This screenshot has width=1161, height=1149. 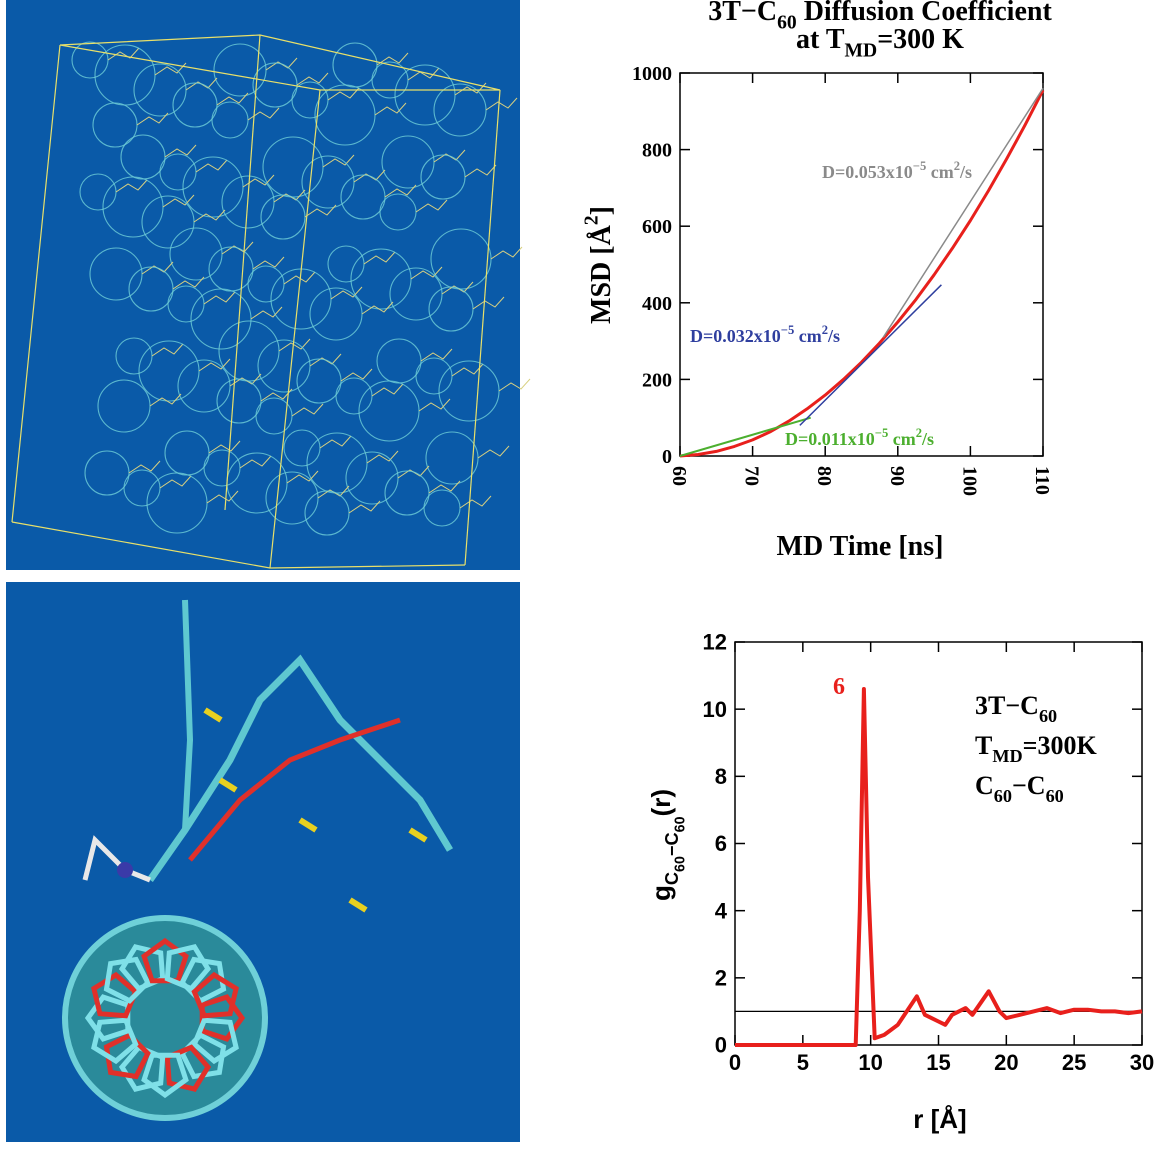 I want to click on y-tick-label: 10, so click(x=715, y=709).